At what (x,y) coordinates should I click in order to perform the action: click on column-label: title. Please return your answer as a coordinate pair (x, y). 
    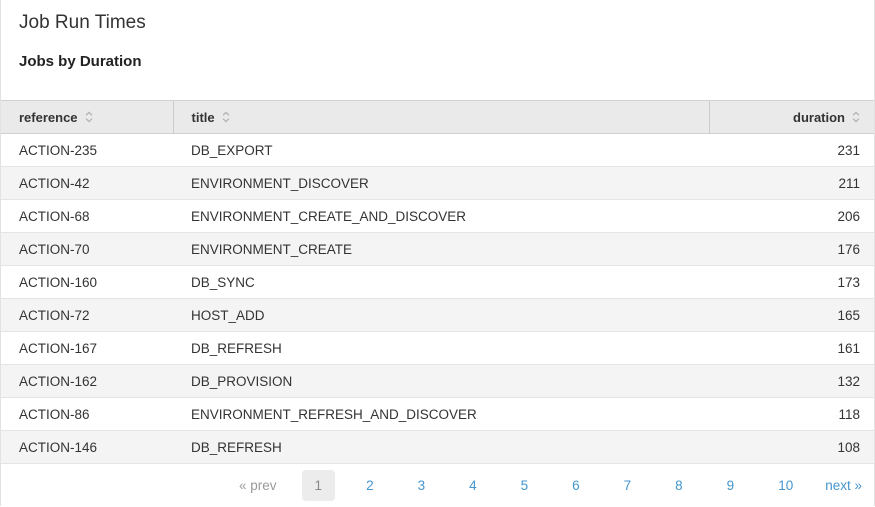
    Looking at the image, I should click on (203, 117).